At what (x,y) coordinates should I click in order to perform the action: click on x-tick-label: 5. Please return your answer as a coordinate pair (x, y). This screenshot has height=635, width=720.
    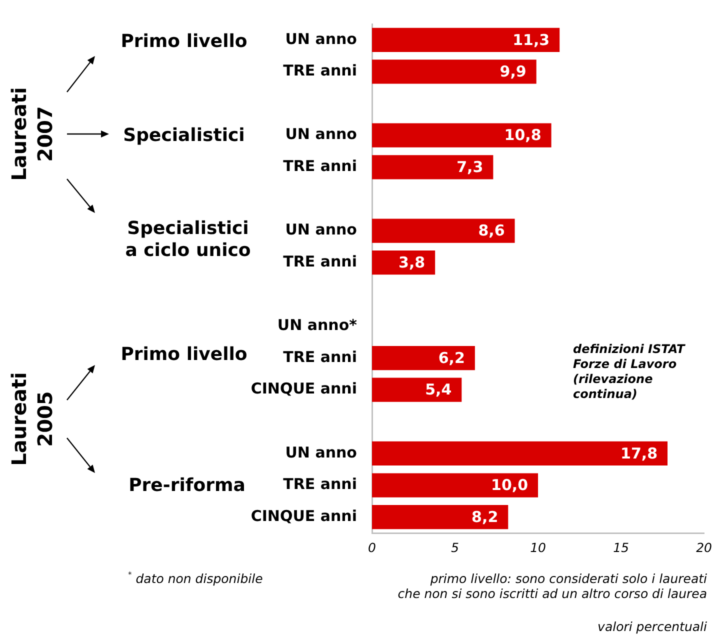
    Looking at the image, I should click on (455, 547).